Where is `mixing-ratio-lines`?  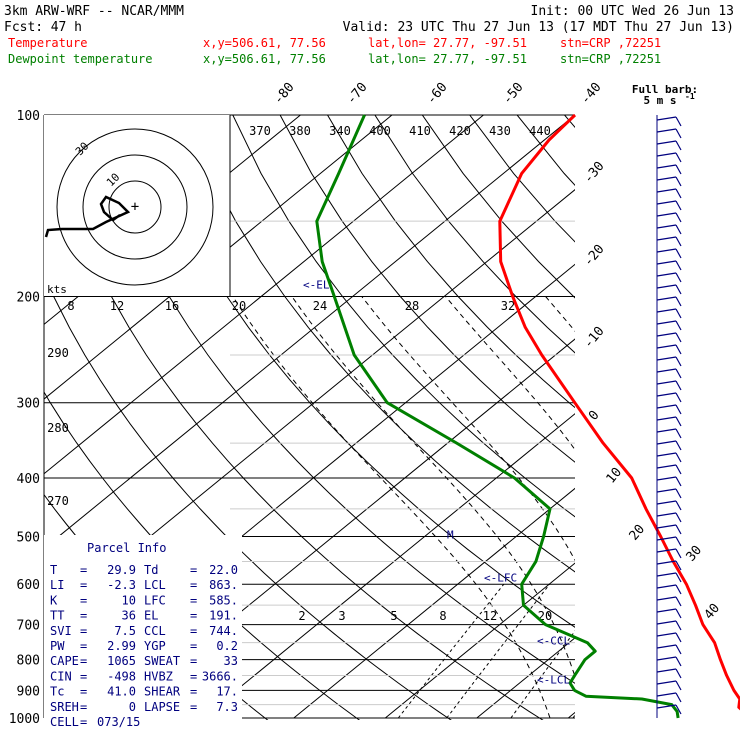
mixing-ratio-lines is located at coordinates (486, 651).